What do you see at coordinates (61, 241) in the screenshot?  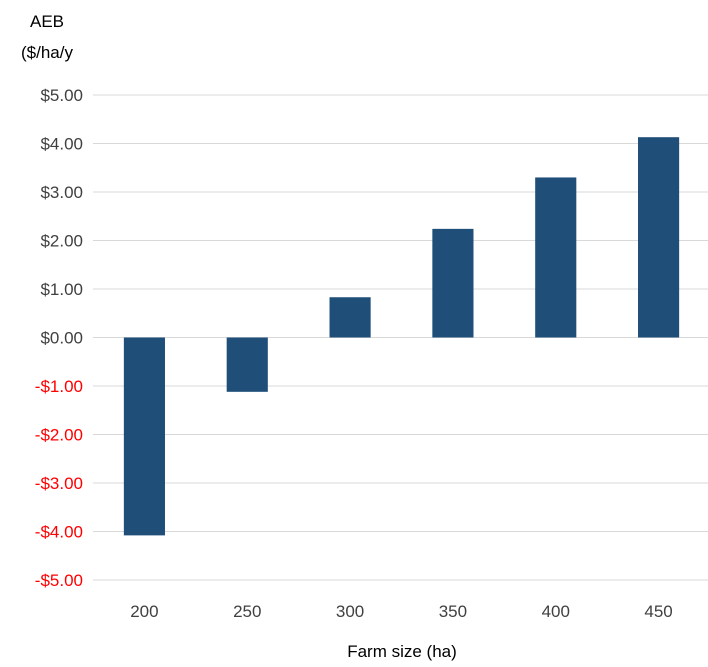 I see `y-tick-label: $2.00` at bounding box center [61, 241].